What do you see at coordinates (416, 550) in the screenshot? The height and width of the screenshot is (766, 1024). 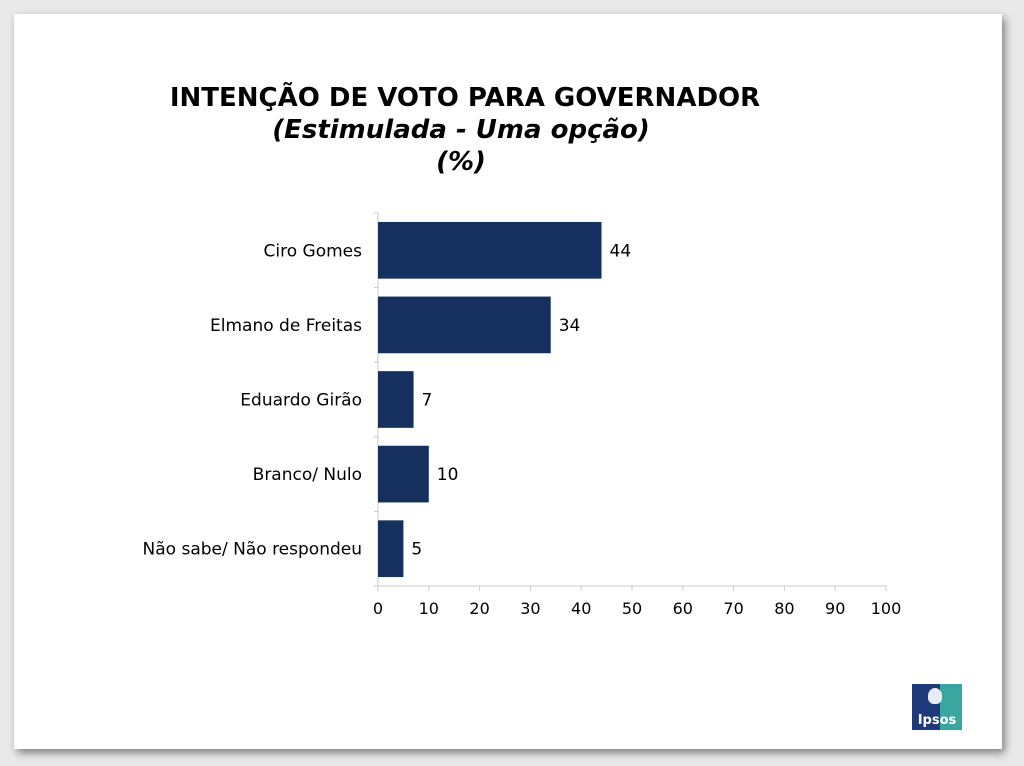 I see `data-label: 5` at bounding box center [416, 550].